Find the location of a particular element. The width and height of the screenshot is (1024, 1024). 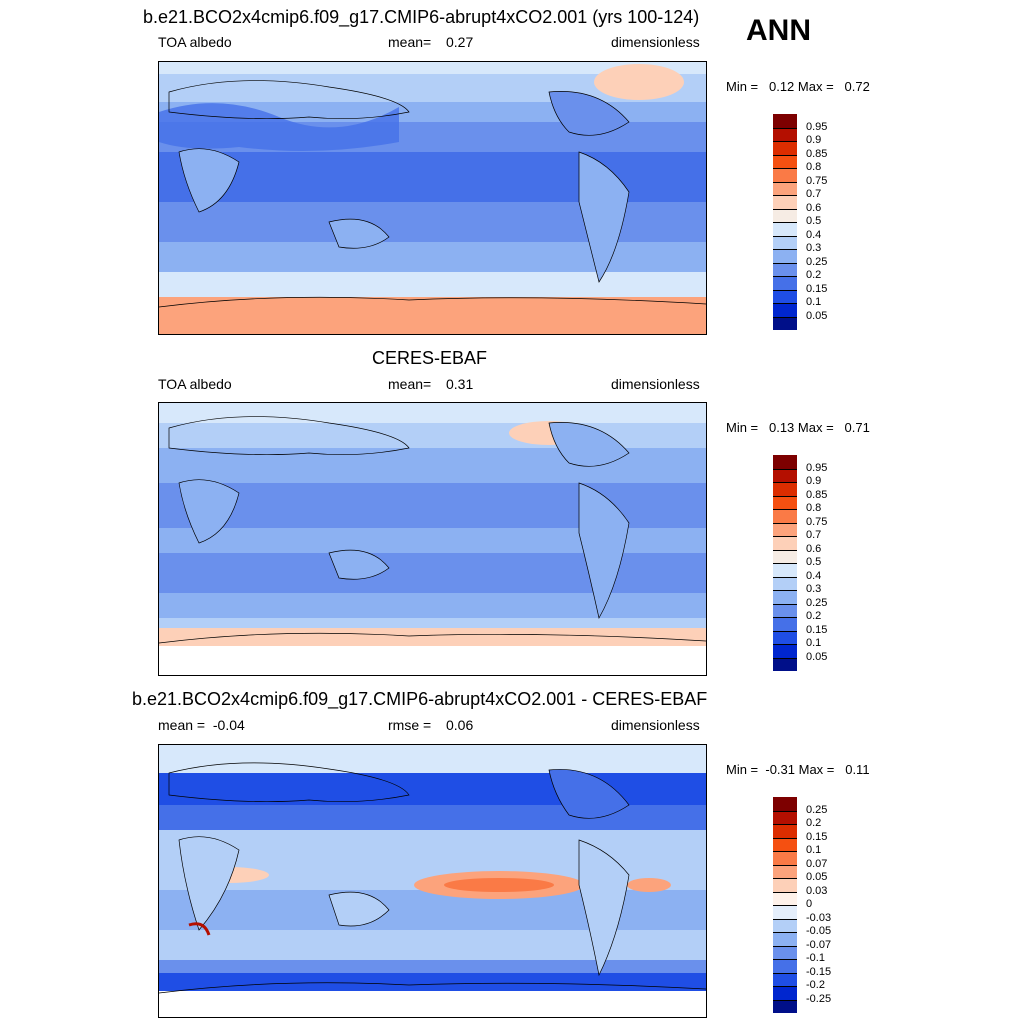

panel-2-variable: TOA albedo is located at coordinates (195, 384).